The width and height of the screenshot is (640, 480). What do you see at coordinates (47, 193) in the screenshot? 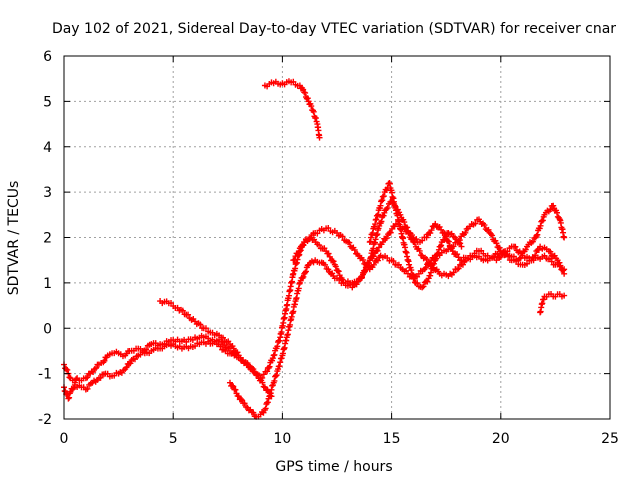
I see `y-tick-label: 3` at bounding box center [47, 193].